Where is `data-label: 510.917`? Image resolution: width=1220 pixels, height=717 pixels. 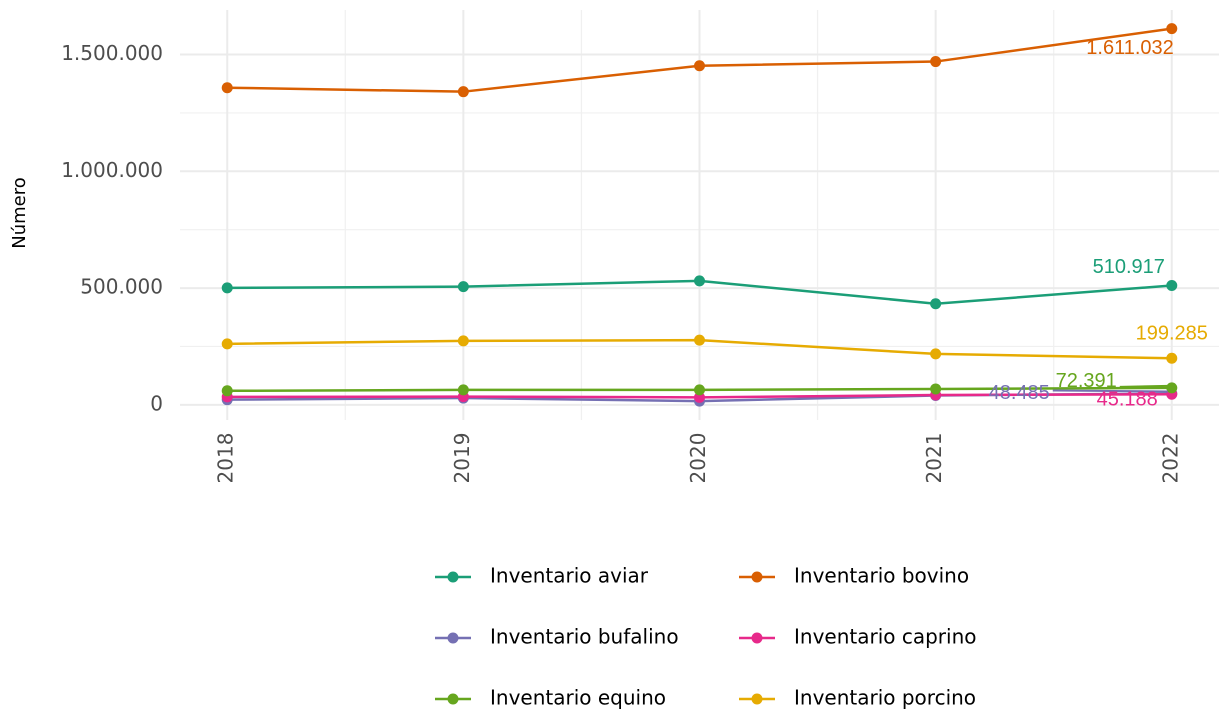 data-label: 510.917 is located at coordinates (1129, 267).